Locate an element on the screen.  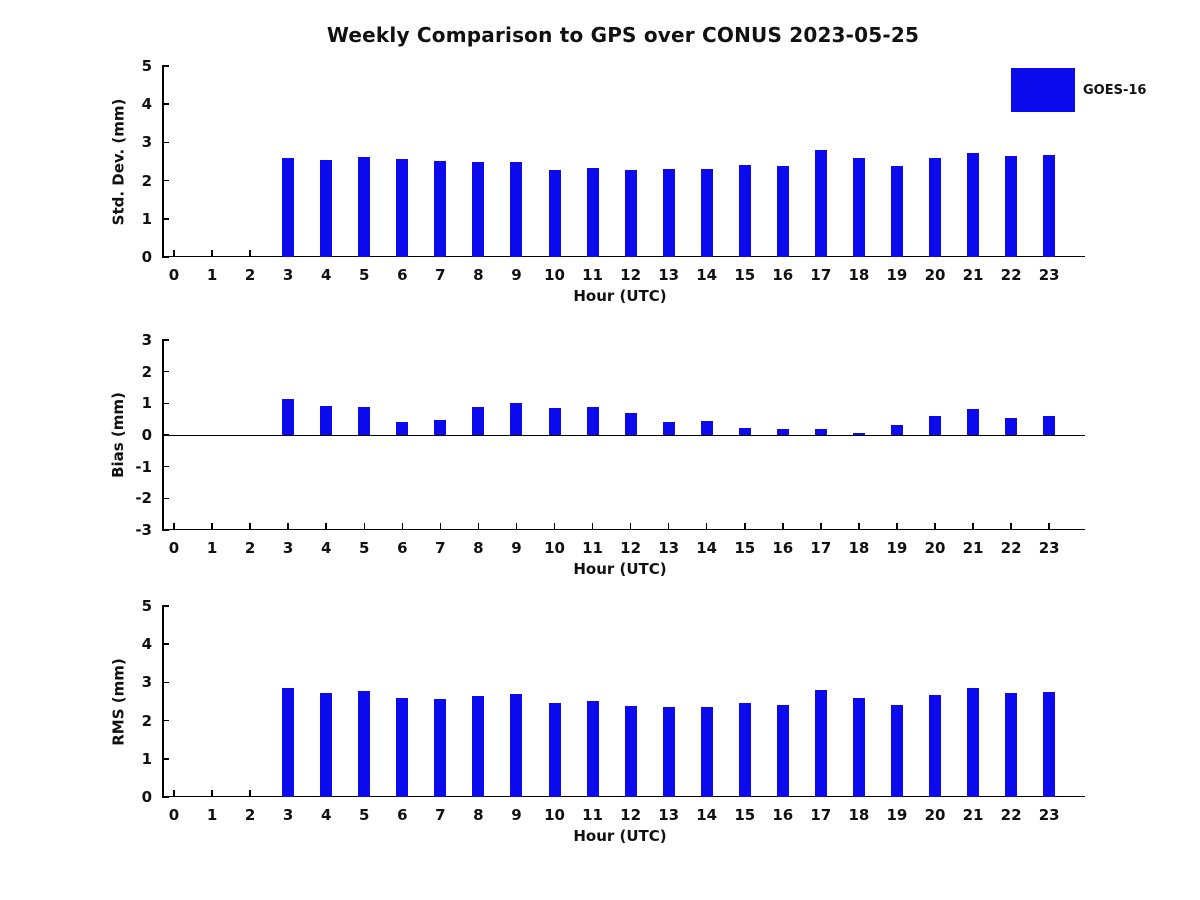
y-axis-line is located at coordinates (163, 161).